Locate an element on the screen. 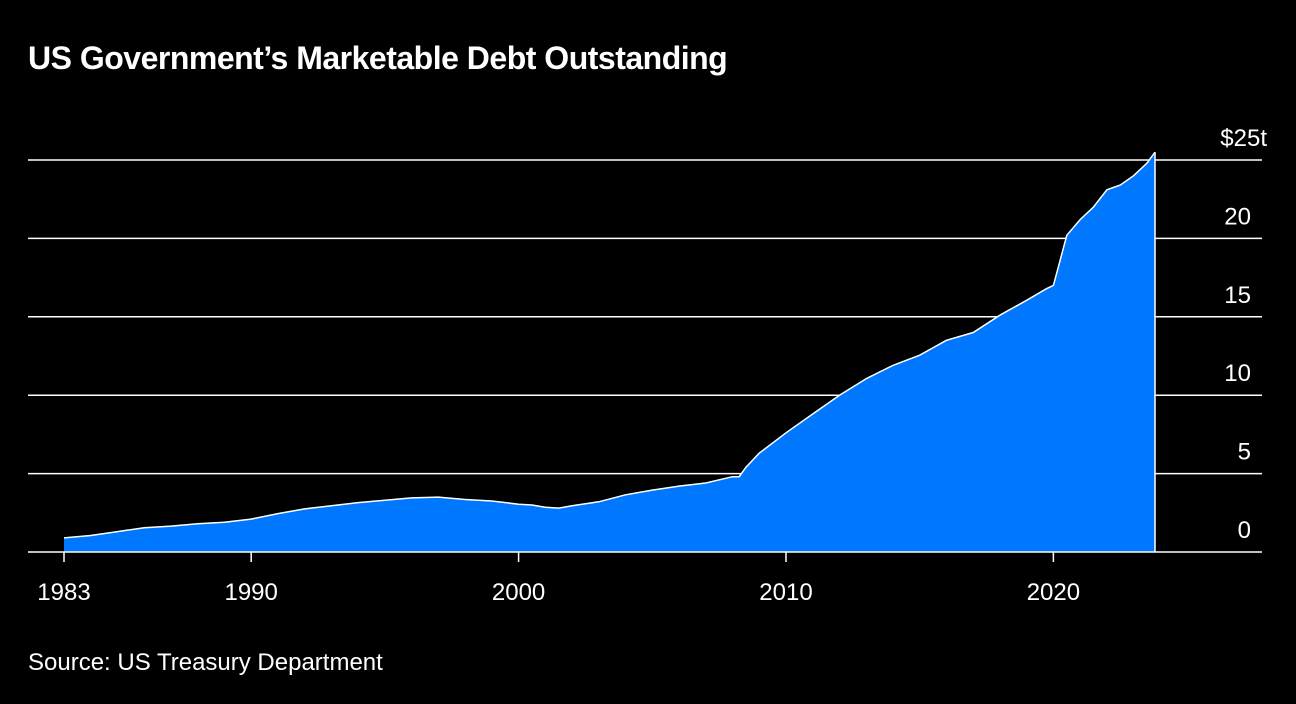  y-tick-labels: 0 5 10 15 20 $25t is located at coordinates (1243, 334).